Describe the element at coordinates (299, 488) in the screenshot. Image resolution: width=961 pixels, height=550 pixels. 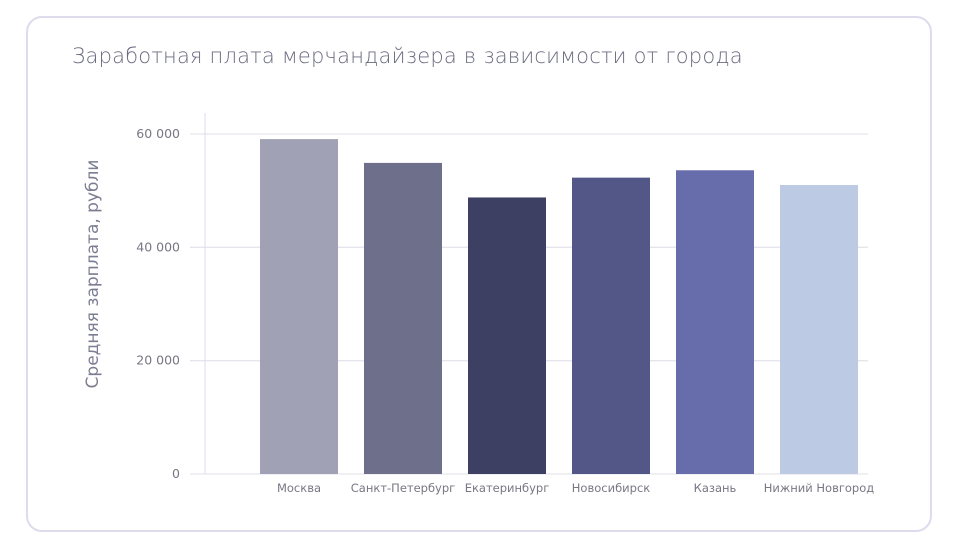
I see `x-tick-label: Москва` at that location.